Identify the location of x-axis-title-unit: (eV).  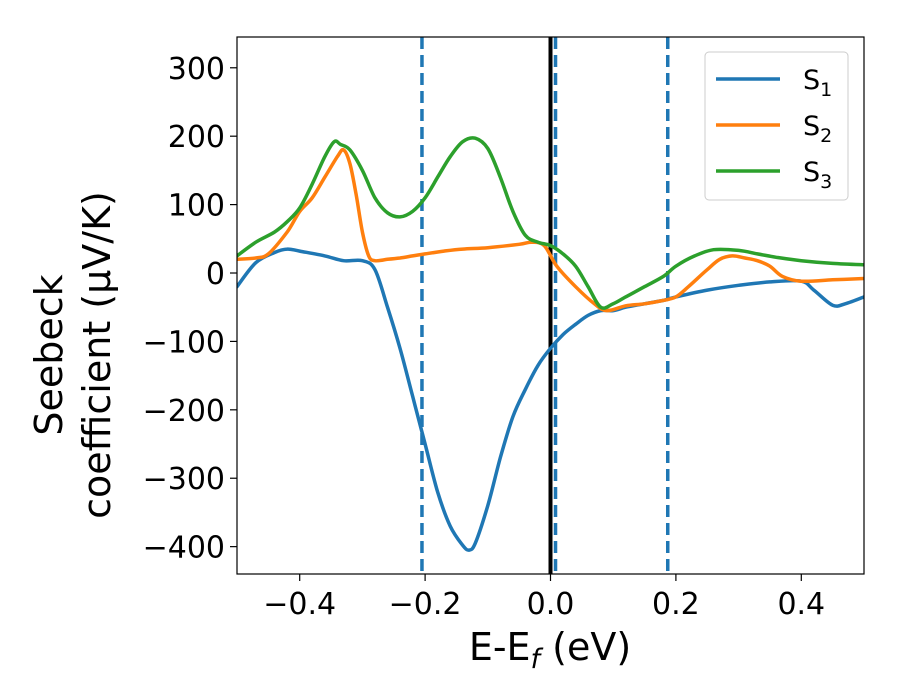
(585, 647).